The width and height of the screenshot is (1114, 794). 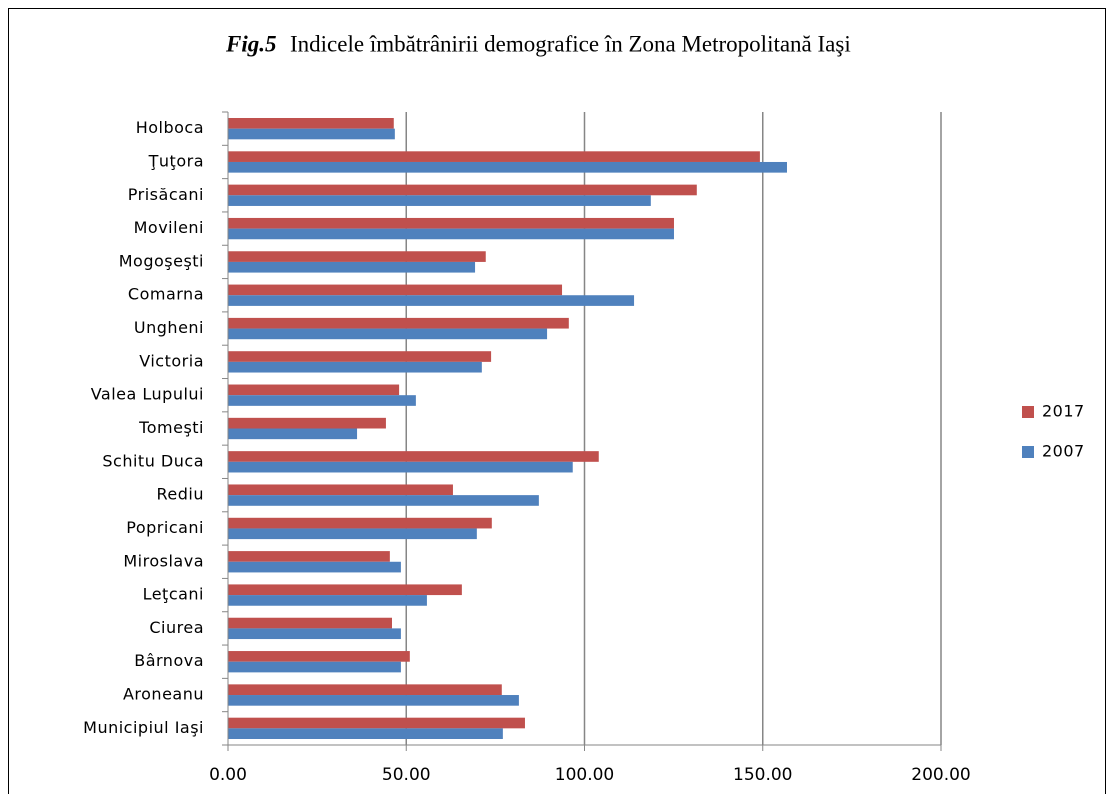 What do you see at coordinates (173, 594) in the screenshot?
I see `y-tick-label: Leţcani` at bounding box center [173, 594].